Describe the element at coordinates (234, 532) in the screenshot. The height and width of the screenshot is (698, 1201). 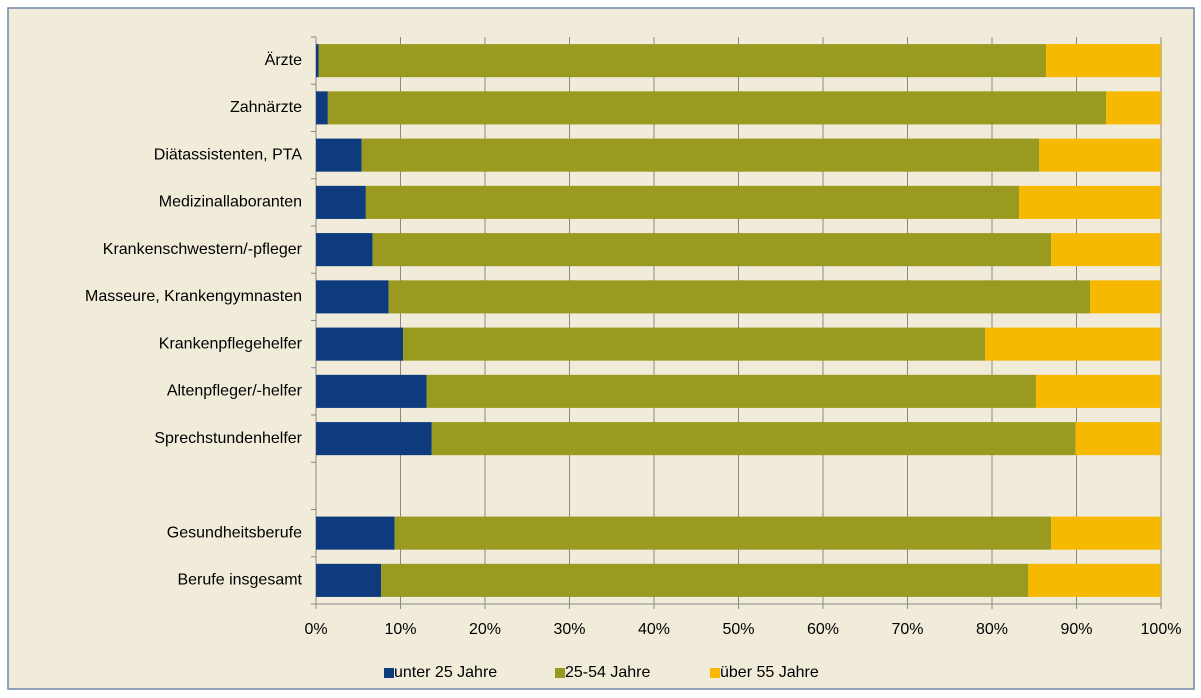
I see `y-tick-label: Gesundheitsberufe` at that location.